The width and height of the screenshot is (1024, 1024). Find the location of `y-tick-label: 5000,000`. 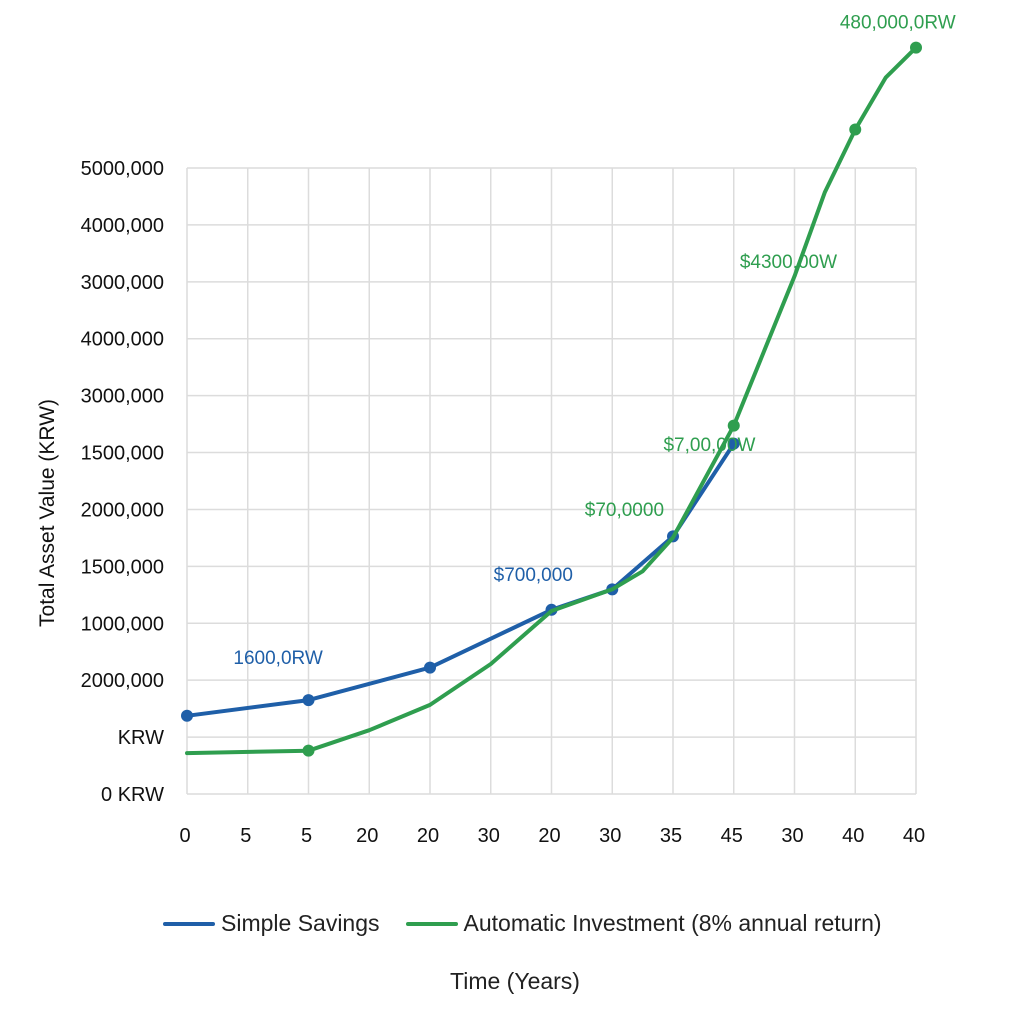

y-tick-label: 5000,000 is located at coordinates (122, 169).